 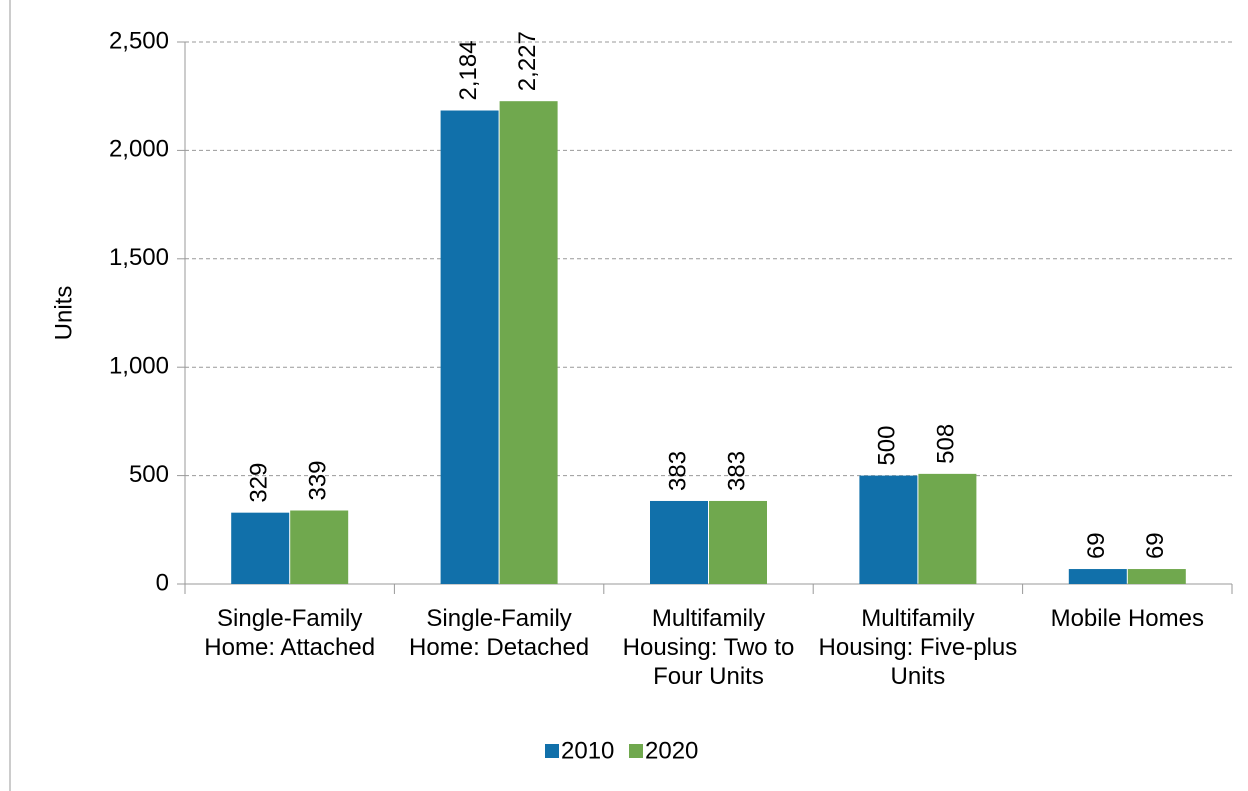 What do you see at coordinates (946, 444) in the screenshot?
I see `data-label: 508` at bounding box center [946, 444].